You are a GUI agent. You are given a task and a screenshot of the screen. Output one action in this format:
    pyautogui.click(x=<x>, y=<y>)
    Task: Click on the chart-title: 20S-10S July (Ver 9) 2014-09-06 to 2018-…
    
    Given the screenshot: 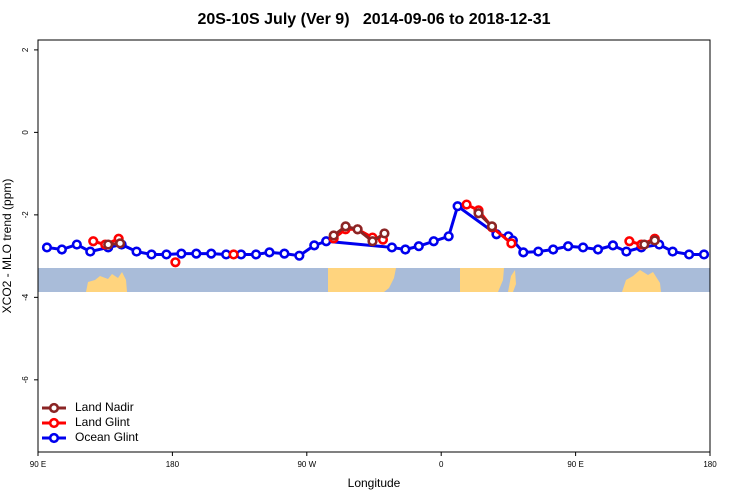 What is the action you would take?
    pyautogui.click(x=373, y=19)
    